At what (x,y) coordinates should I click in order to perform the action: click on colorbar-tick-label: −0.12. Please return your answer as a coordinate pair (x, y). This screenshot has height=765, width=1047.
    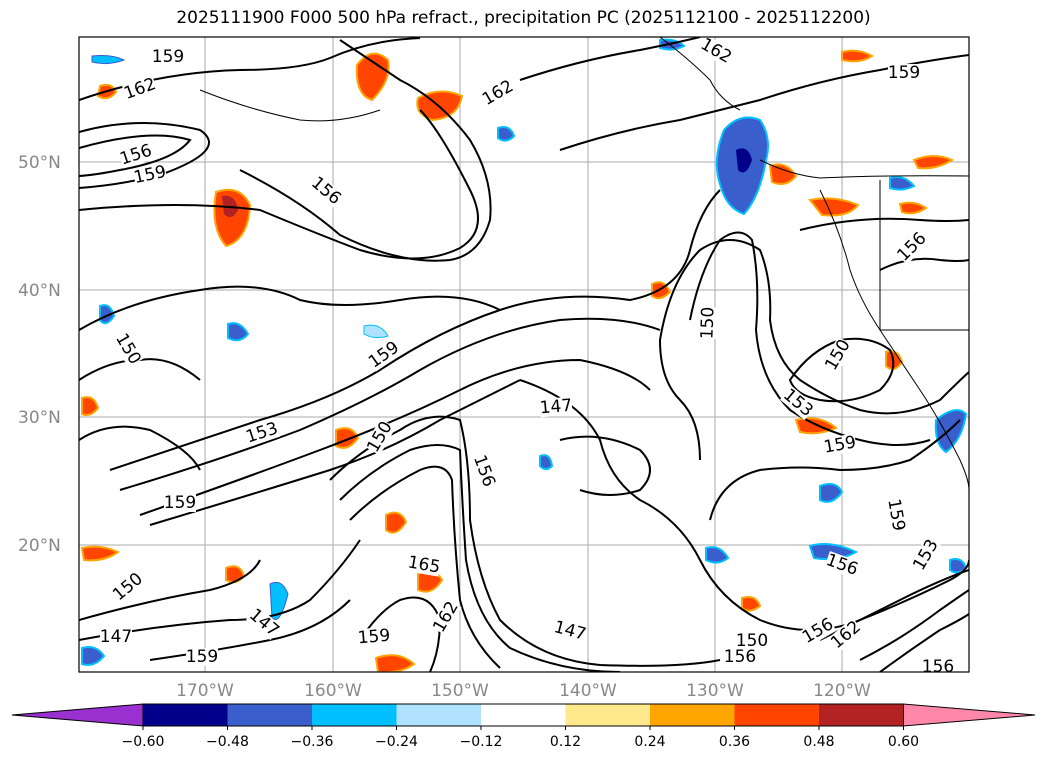
    Looking at the image, I should click on (481, 742).